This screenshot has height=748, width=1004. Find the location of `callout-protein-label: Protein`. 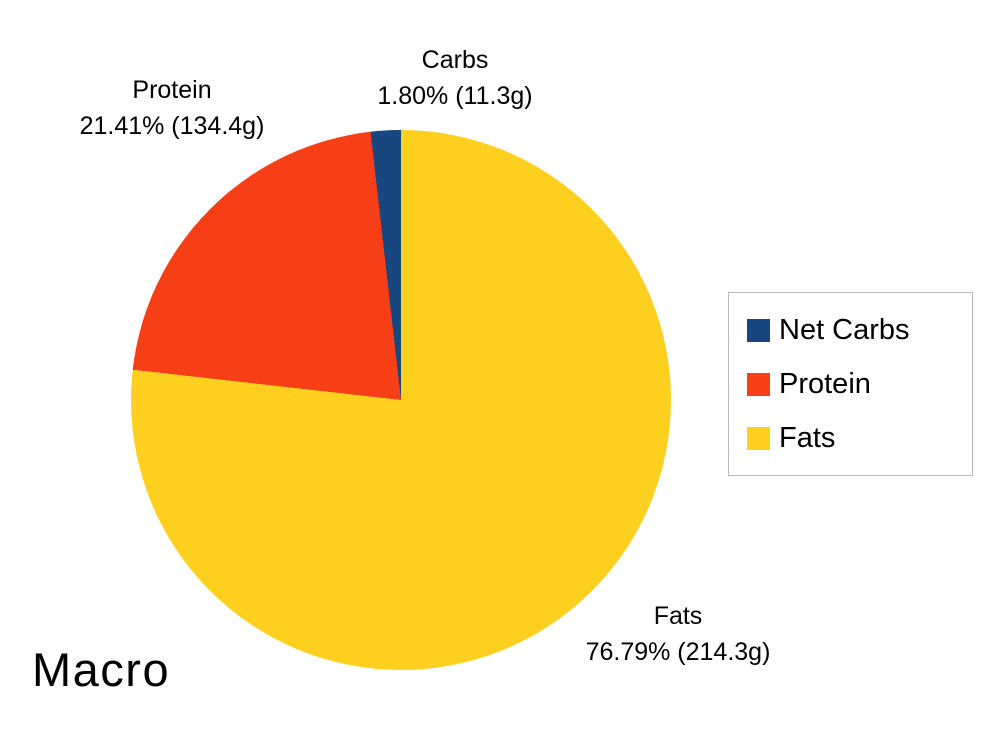

callout-protein-label: Protein is located at coordinates (172, 90).